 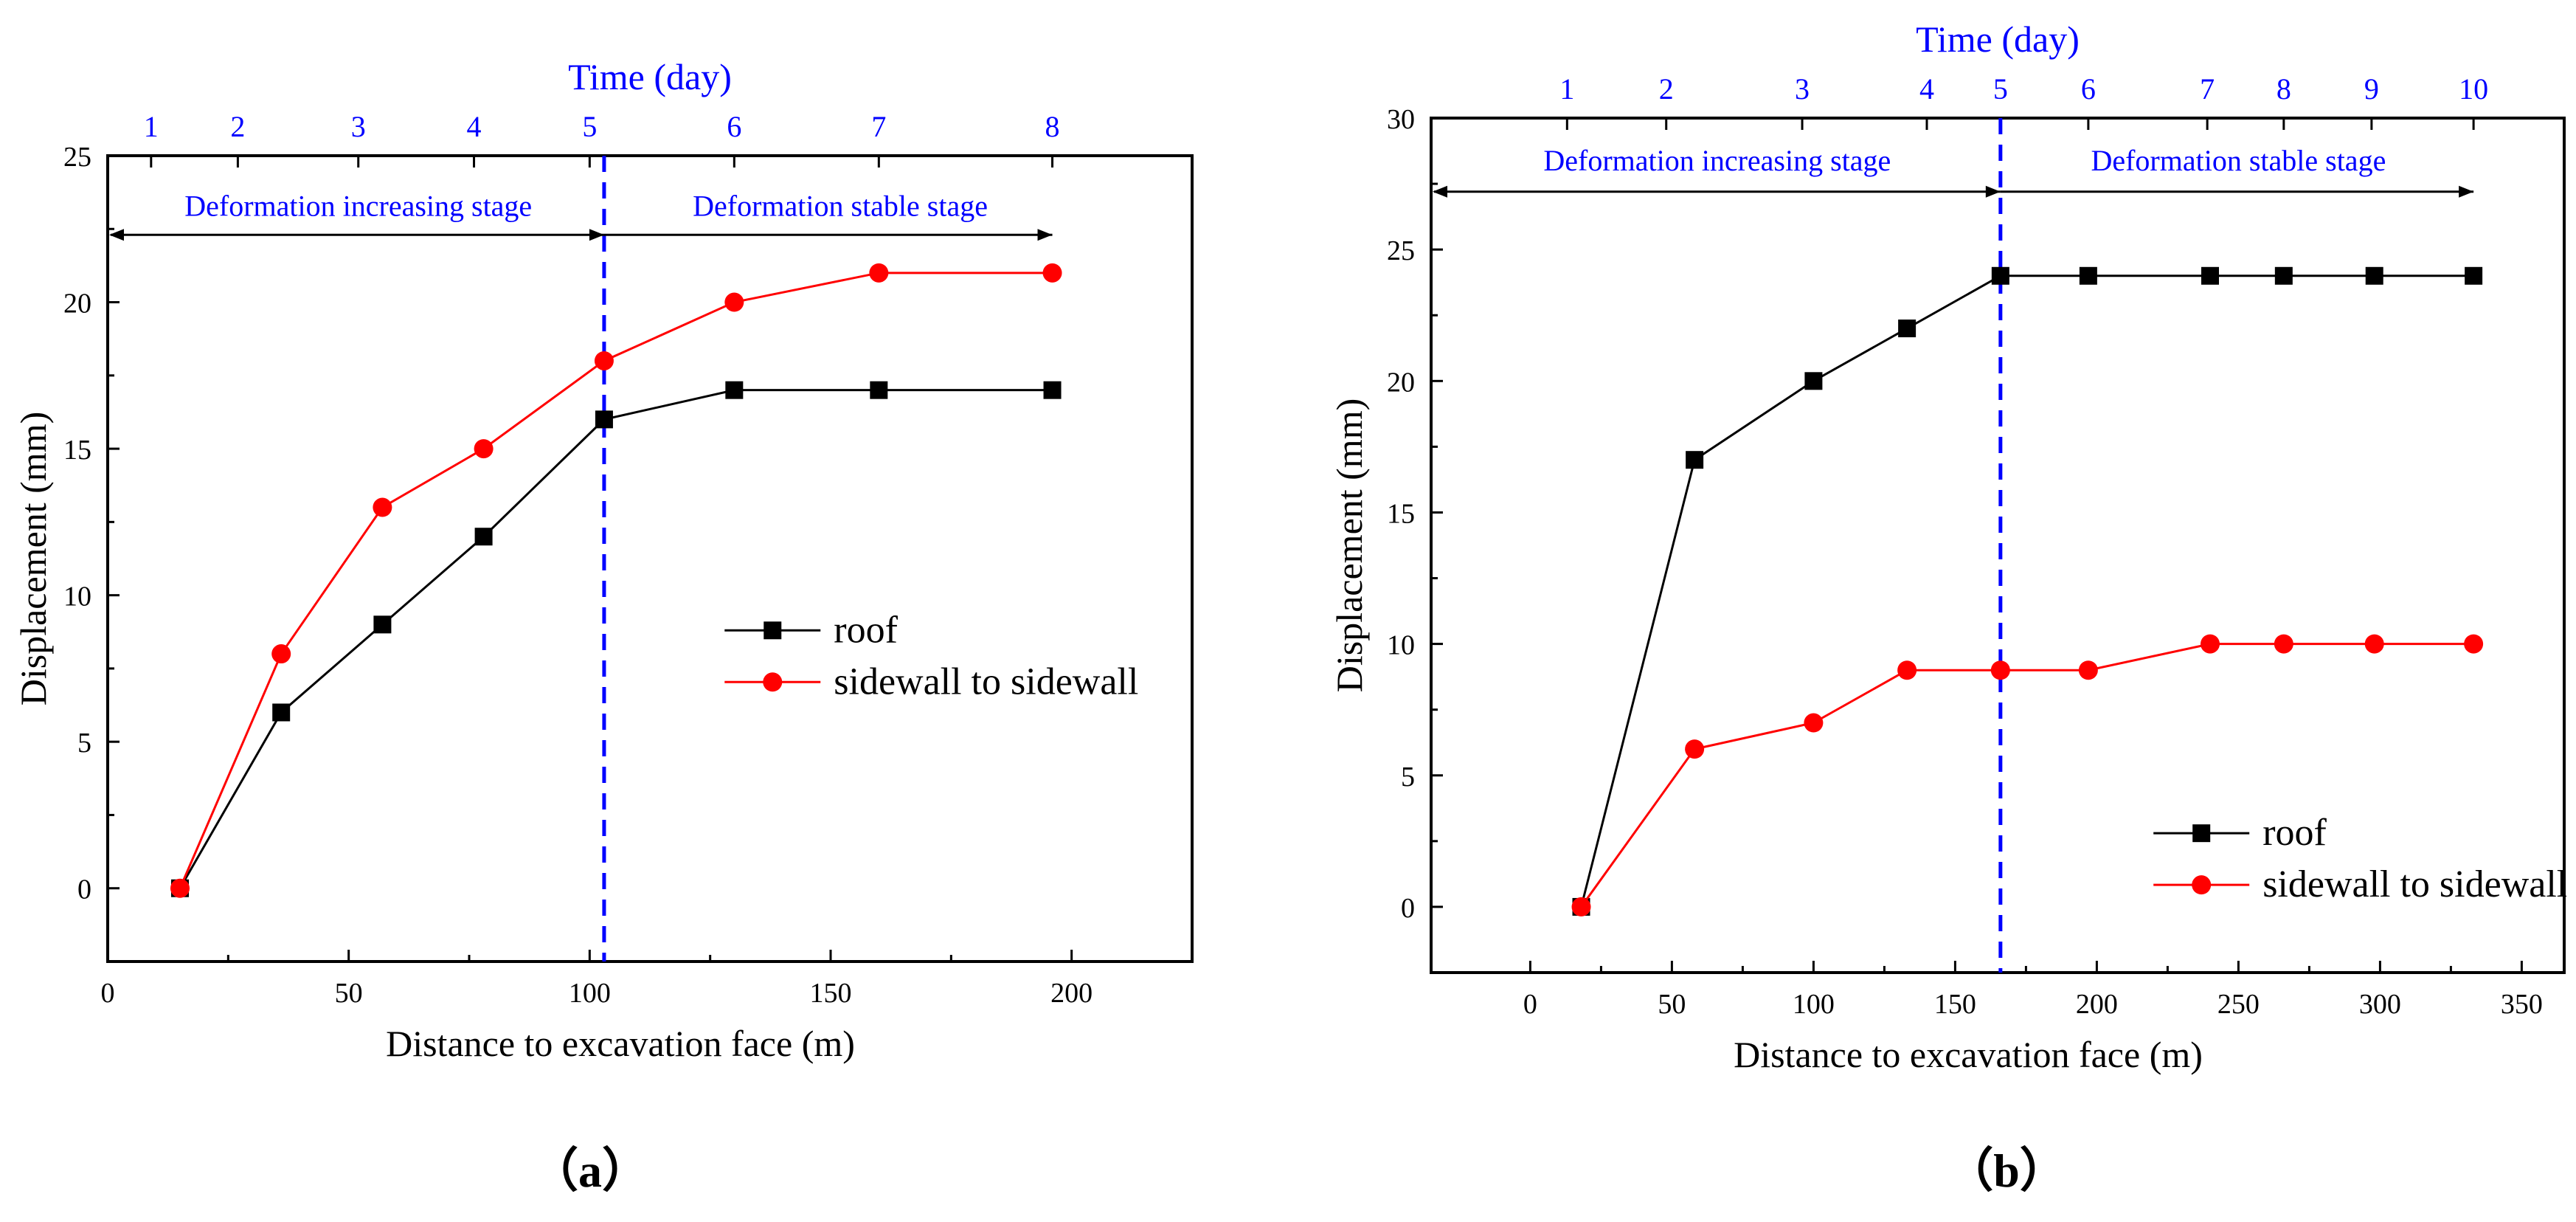 I want to click on panel-caption: （a）, so click(x=590, y=1171).